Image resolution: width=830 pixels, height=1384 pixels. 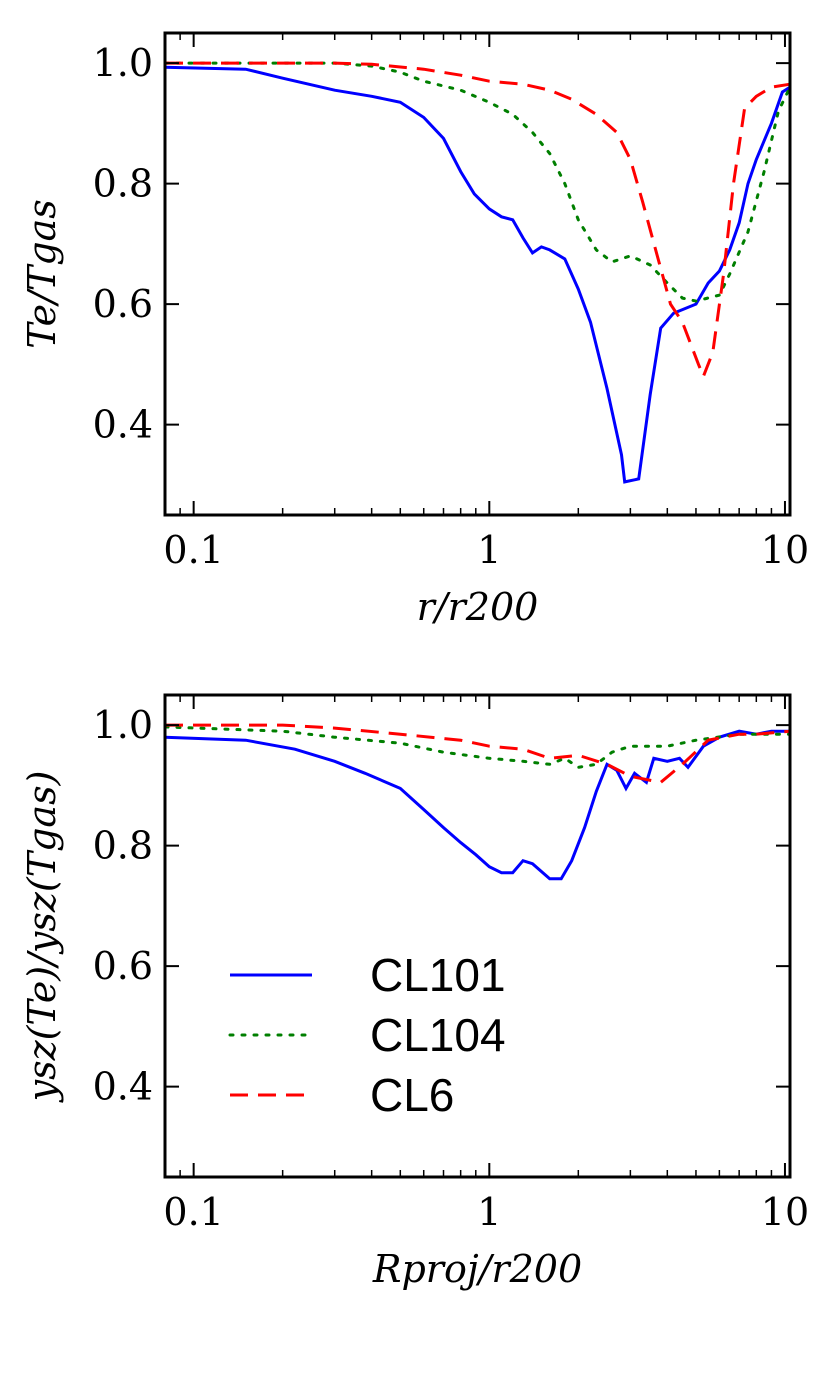 What do you see at coordinates (438, 1035) in the screenshot?
I see `legend-label: CL104` at bounding box center [438, 1035].